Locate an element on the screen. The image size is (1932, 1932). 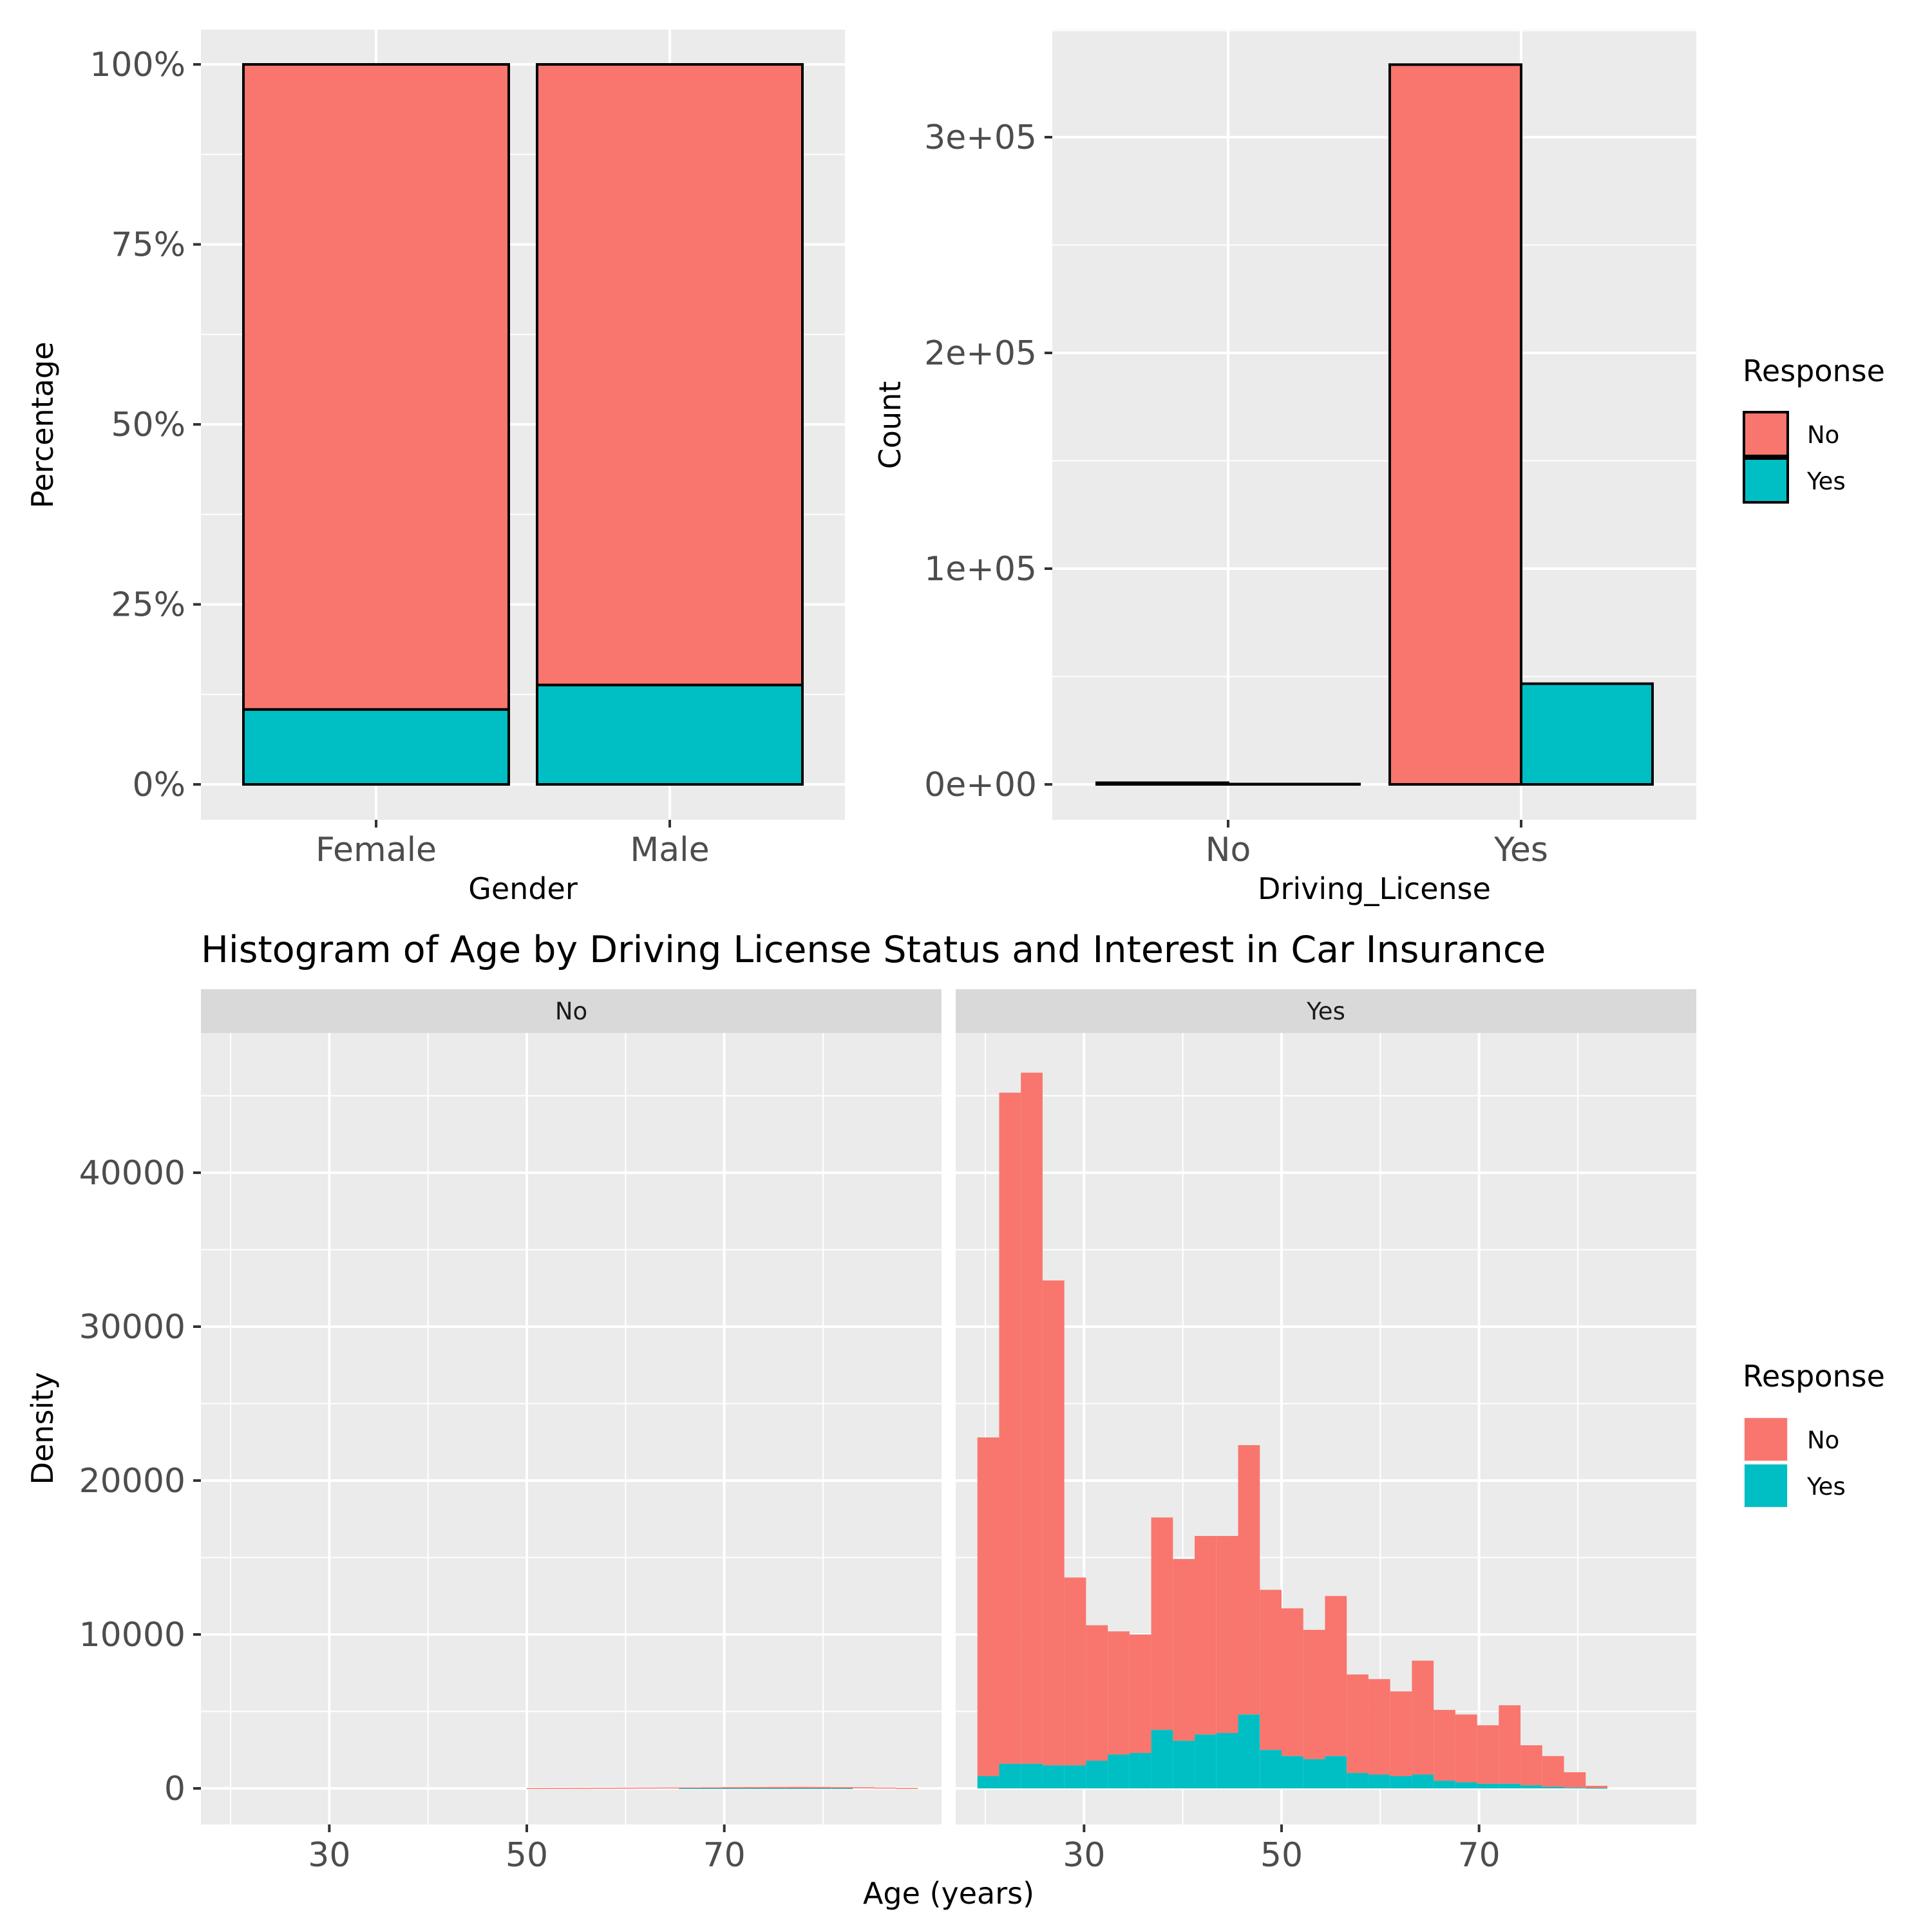
x-tick-label: No is located at coordinates (1228, 850).